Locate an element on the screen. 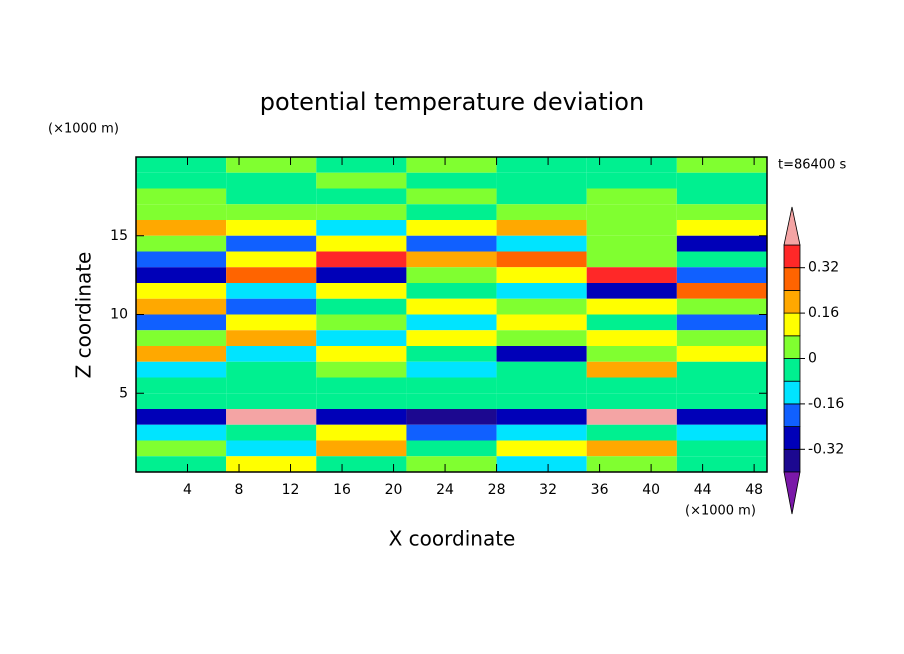 The image size is (904, 654). x-tick-label: 24 is located at coordinates (445, 490).